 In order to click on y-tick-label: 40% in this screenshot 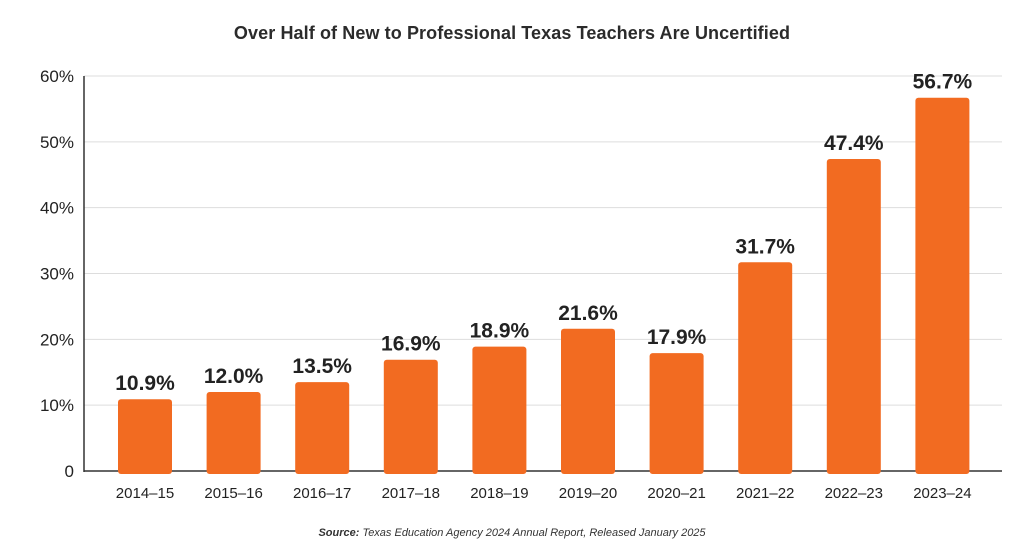, I will do `click(57, 208)`.